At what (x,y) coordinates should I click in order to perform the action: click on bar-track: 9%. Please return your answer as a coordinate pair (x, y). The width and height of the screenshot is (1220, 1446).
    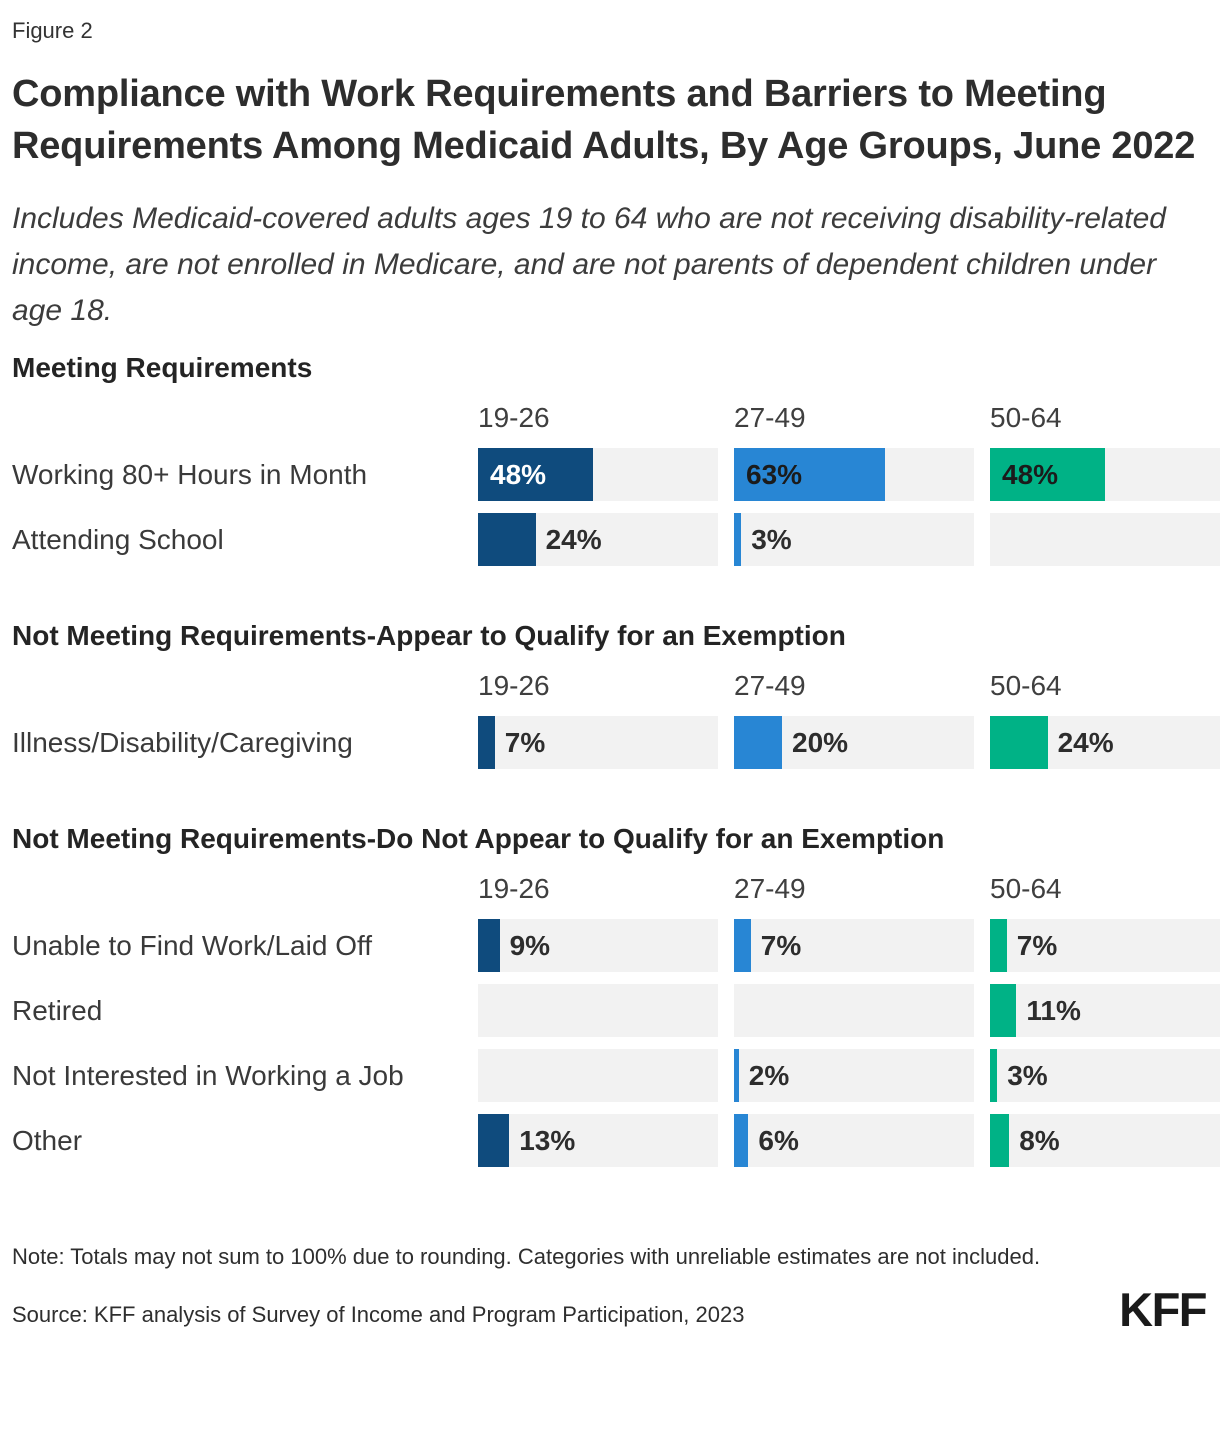
    Looking at the image, I should click on (598, 945).